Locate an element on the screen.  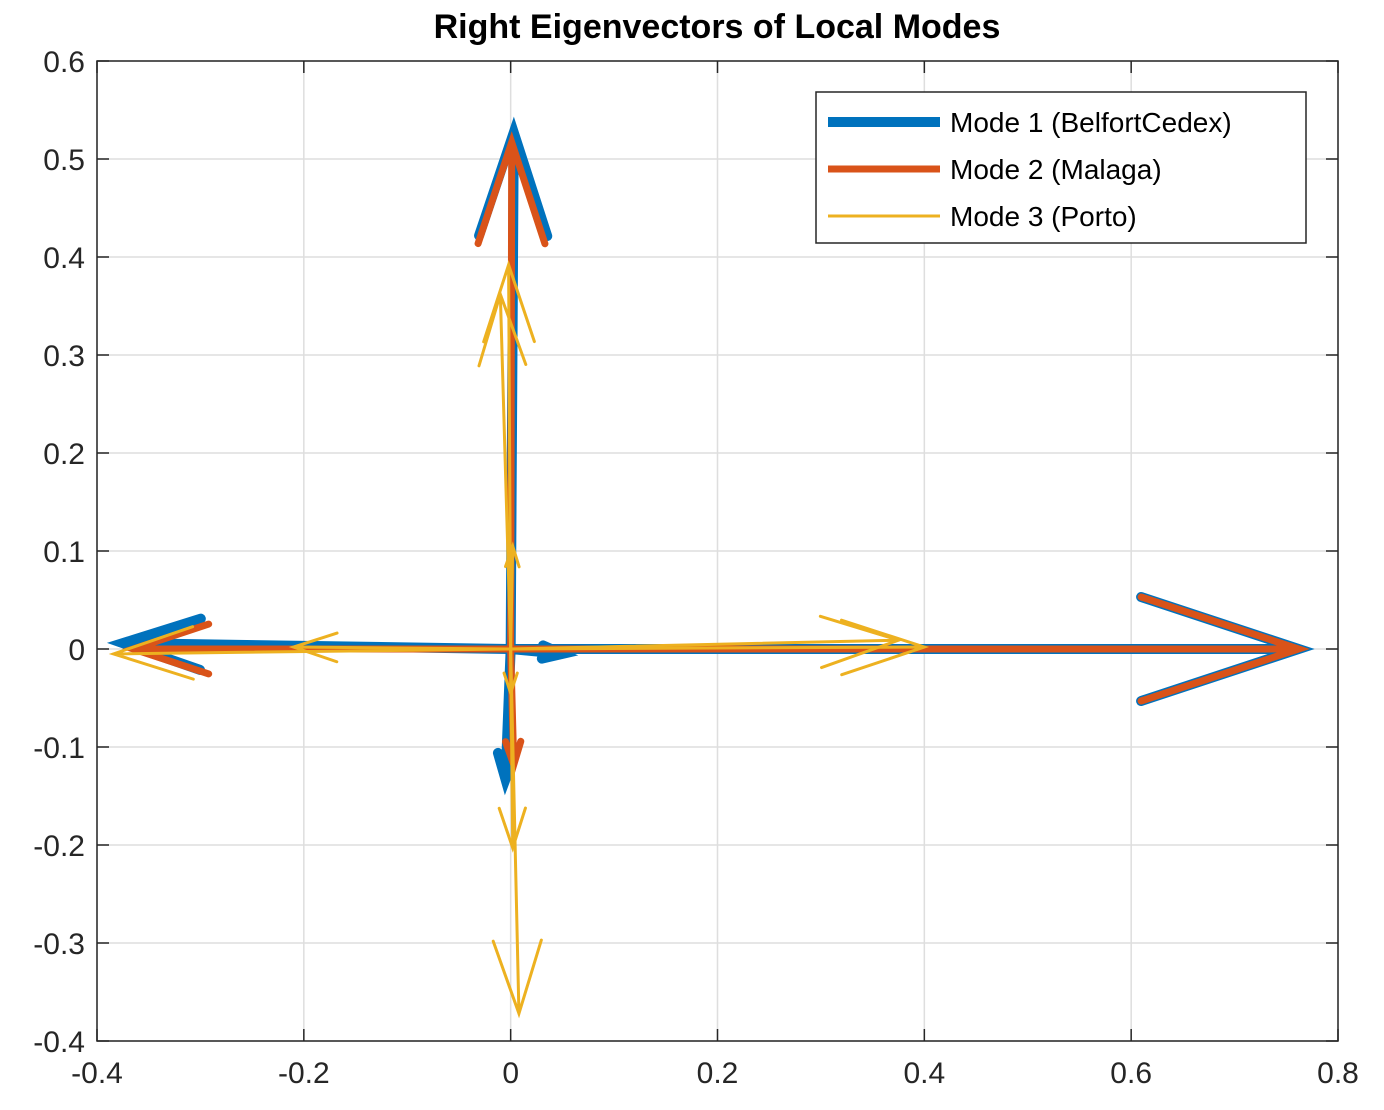
y-tick-label: 0.3 is located at coordinates (64, 356).